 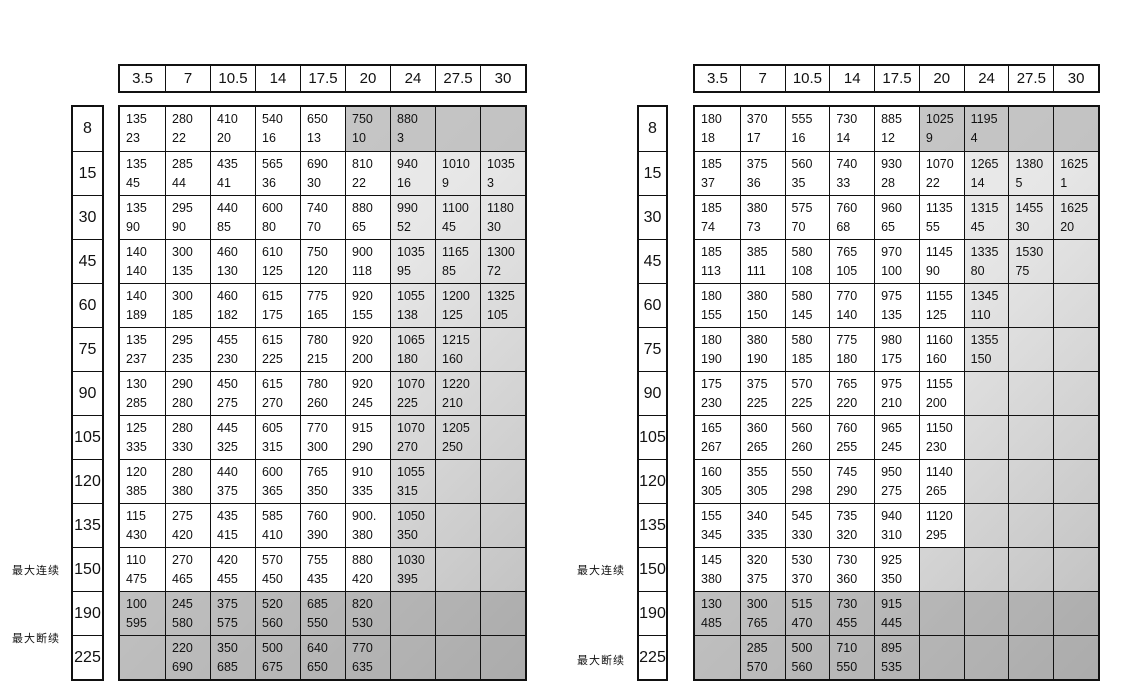 What do you see at coordinates (317, 163) in the screenshot?
I see `cell-value-top: 690` at bounding box center [317, 163].